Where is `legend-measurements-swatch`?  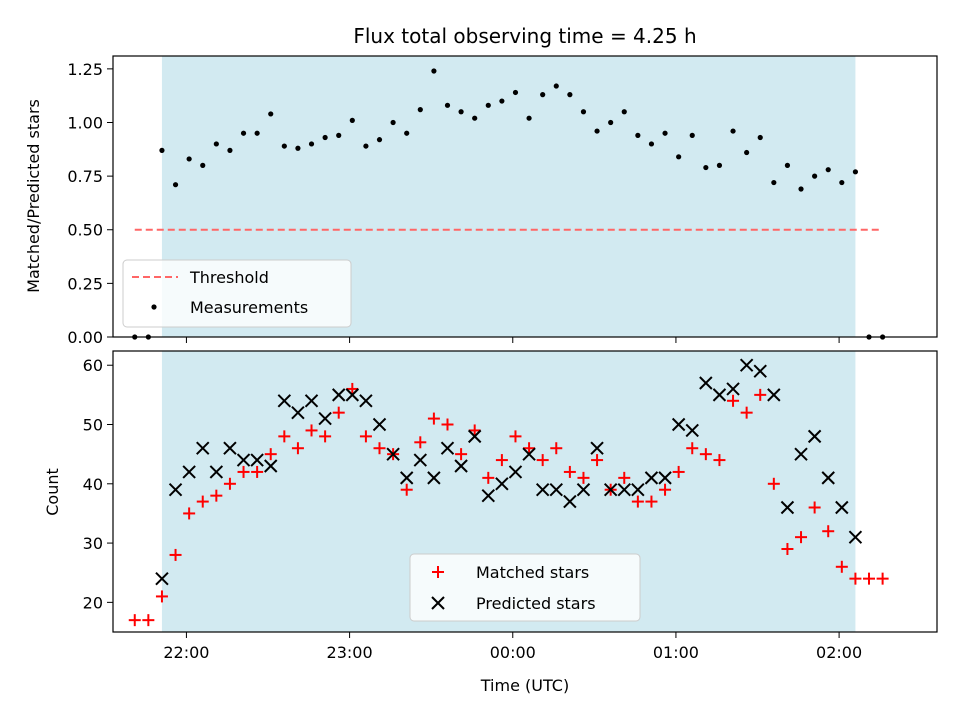 legend-measurements-swatch is located at coordinates (154, 307).